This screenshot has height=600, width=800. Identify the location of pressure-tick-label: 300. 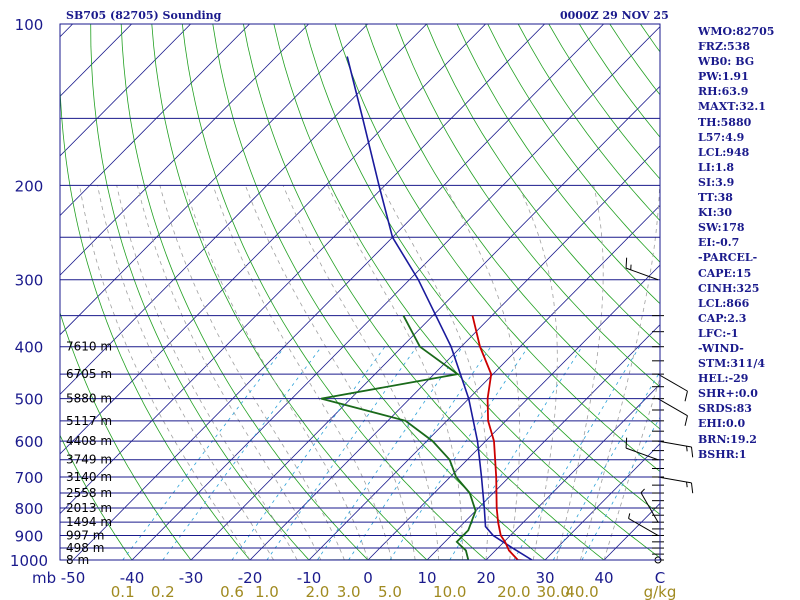
(29, 281).